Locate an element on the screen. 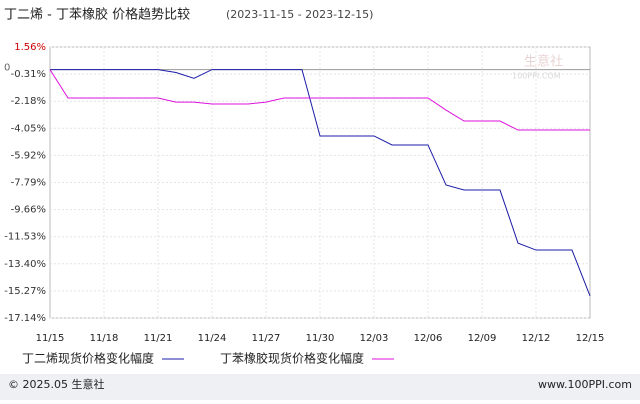 This screenshot has width=640, height=404. y-tick-label: 1.56% is located at coordinates (30, 47).